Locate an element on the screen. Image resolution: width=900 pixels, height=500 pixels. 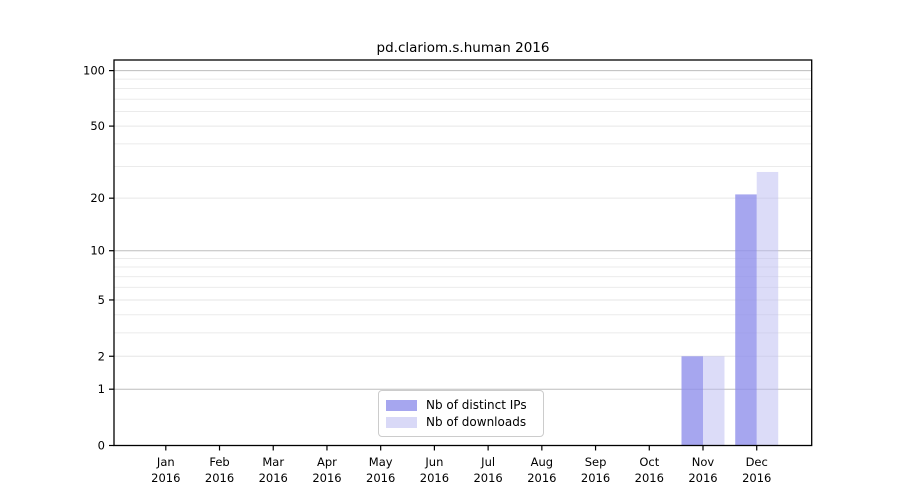
y-tick-label-1: 1 is located at coordinates (101, 389).